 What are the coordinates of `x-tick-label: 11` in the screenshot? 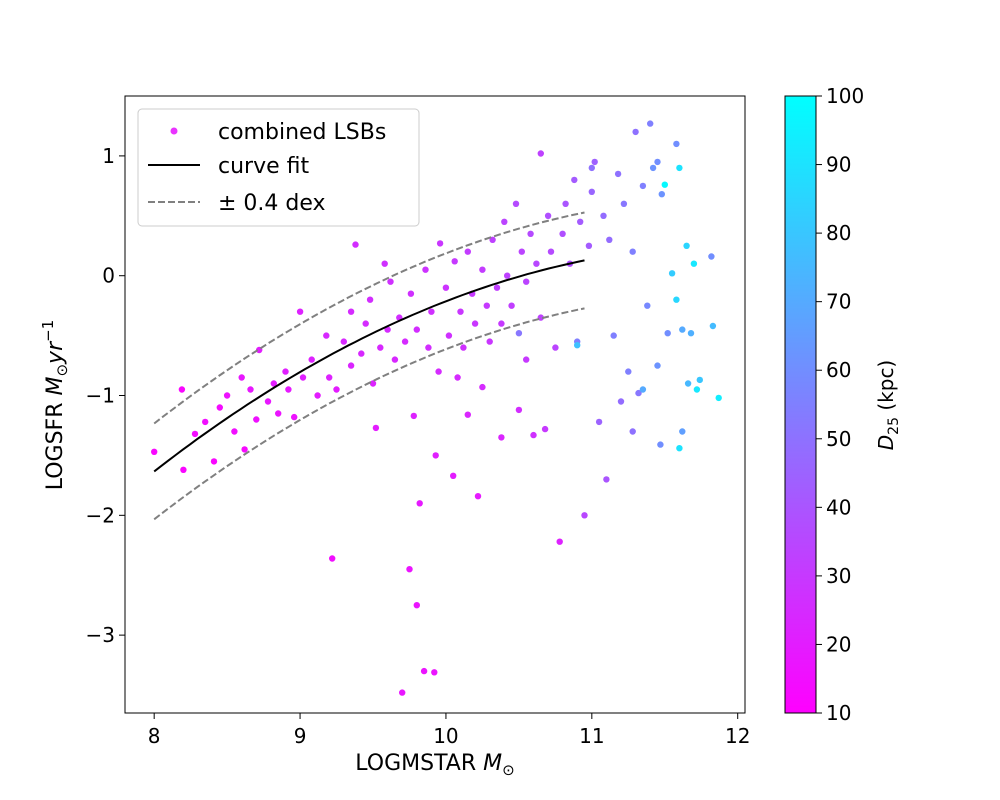 It's located at (591, 736).